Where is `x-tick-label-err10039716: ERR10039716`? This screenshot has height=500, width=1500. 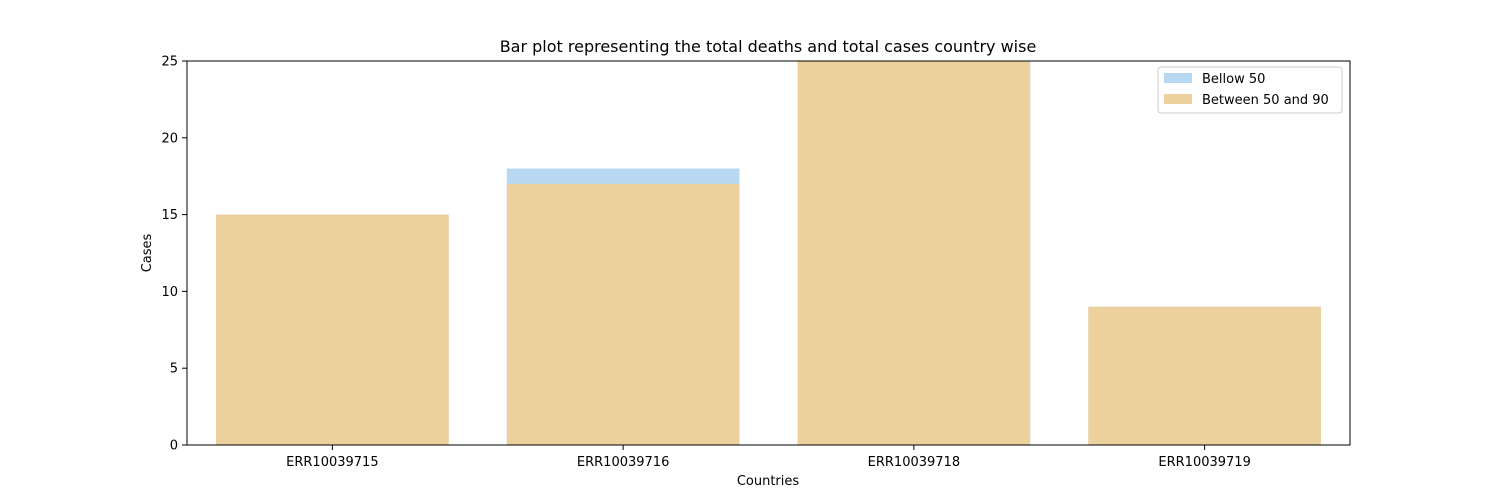 x-tick-label-err10039716: ERR10039716 is located at coordinates (623, 462).